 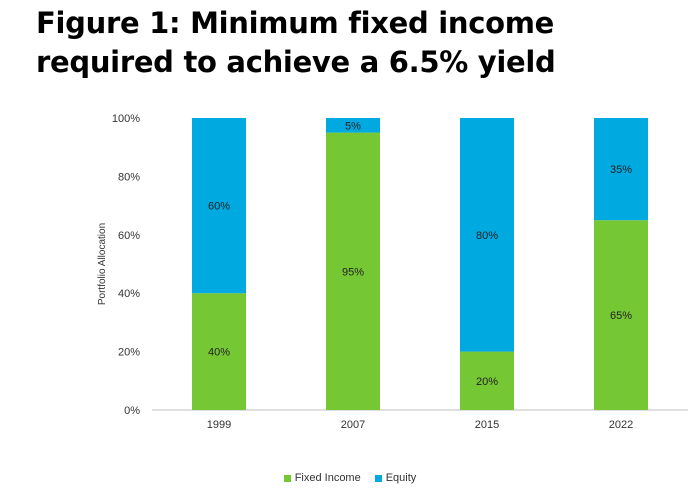 What do you see at coordinates (401, 478) in the screenshot?
I see `legend-label-equity: Equity` at bounding box center [401, 478].